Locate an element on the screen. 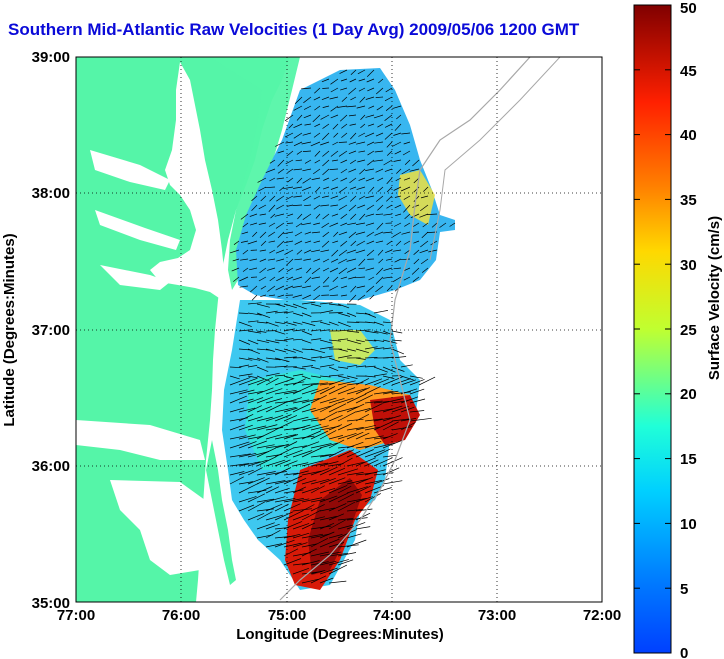 The image size is (724, 659). x-tick-label: 77:00 is located at coordinates (76, 615).